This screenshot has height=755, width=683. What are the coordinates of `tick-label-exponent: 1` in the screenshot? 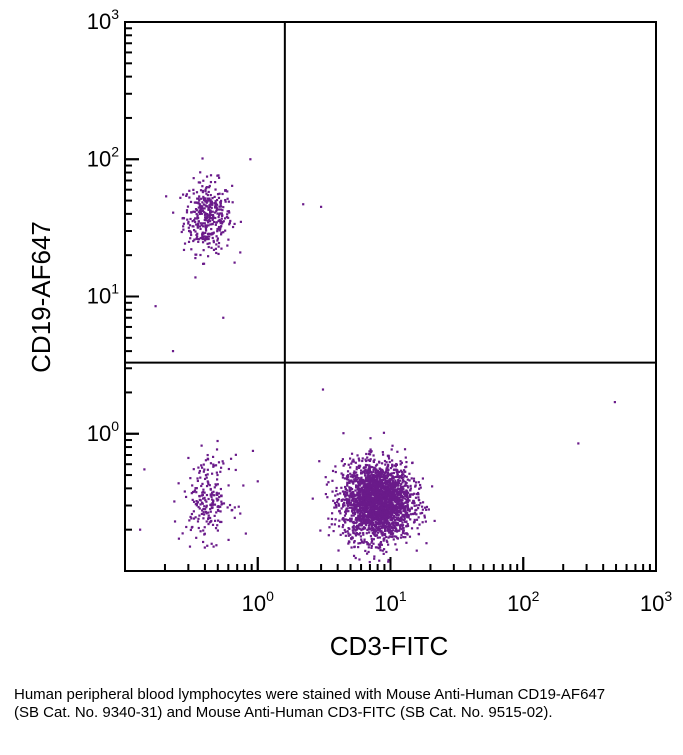 It's located at (403, 596).